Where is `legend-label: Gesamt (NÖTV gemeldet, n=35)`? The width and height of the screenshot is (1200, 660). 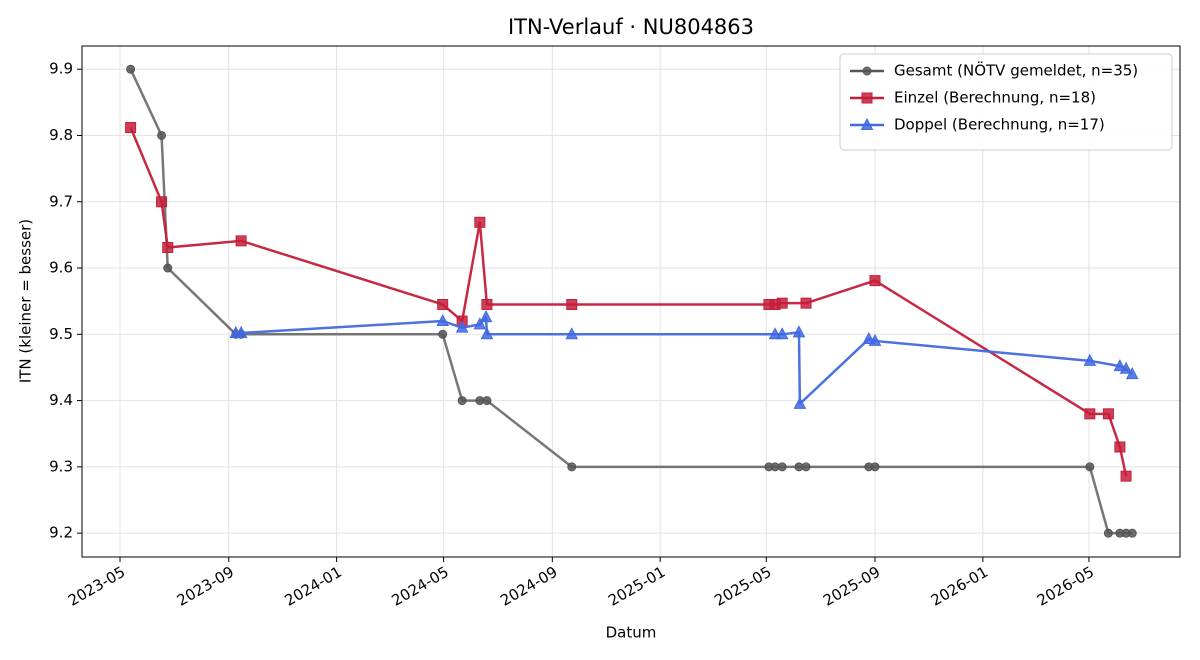
legend-label: Gesamt (NÖTV gemeldet, n=35) is located at coordinates (1016, 70).